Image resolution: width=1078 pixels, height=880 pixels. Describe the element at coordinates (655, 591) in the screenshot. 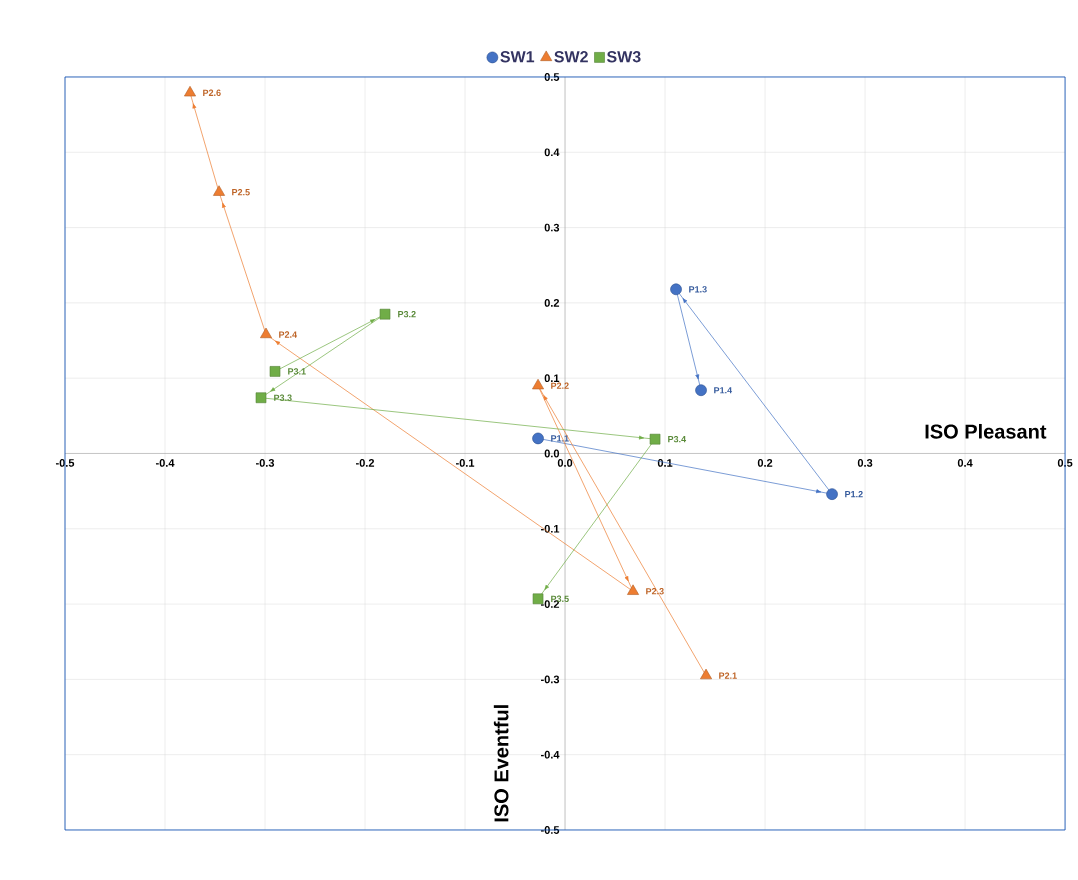

I see `data-label: P2.3` at that location.